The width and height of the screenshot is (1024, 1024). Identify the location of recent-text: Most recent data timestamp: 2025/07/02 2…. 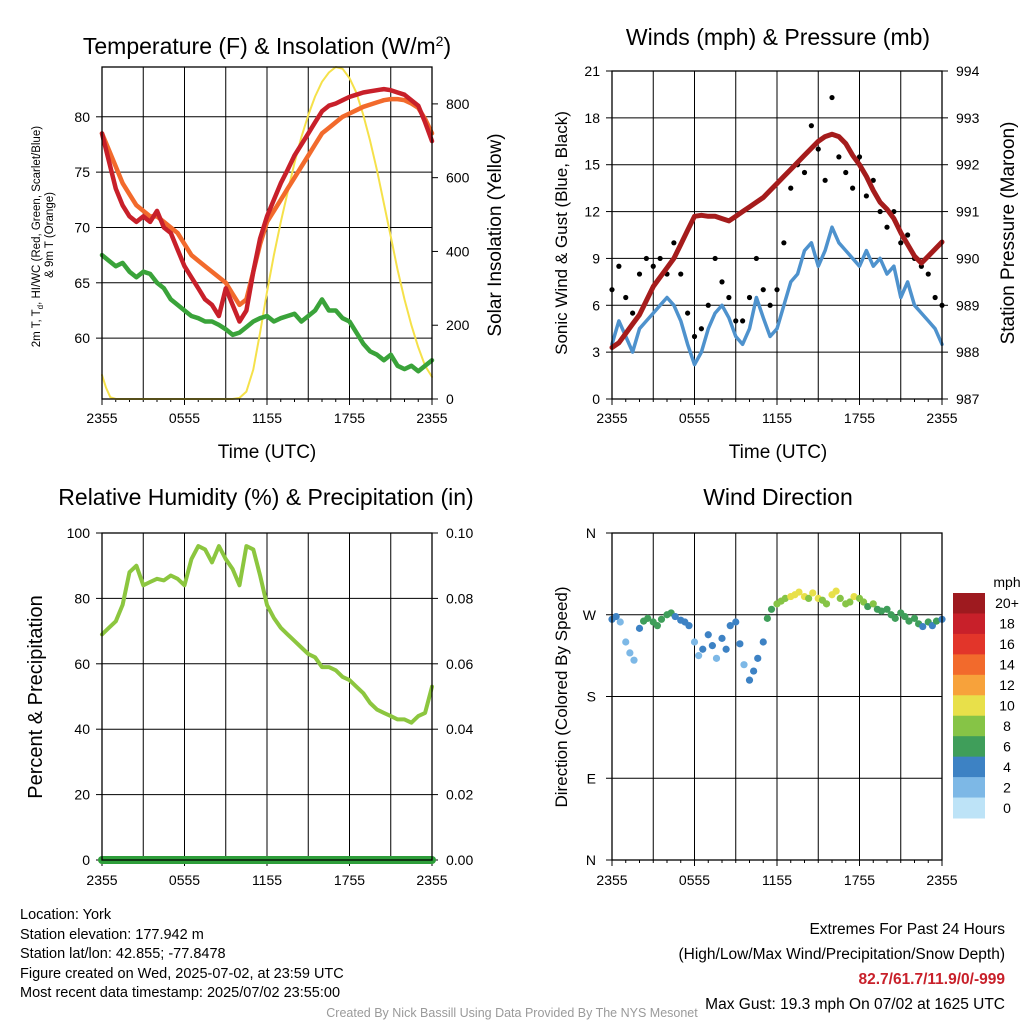
(180, 993).